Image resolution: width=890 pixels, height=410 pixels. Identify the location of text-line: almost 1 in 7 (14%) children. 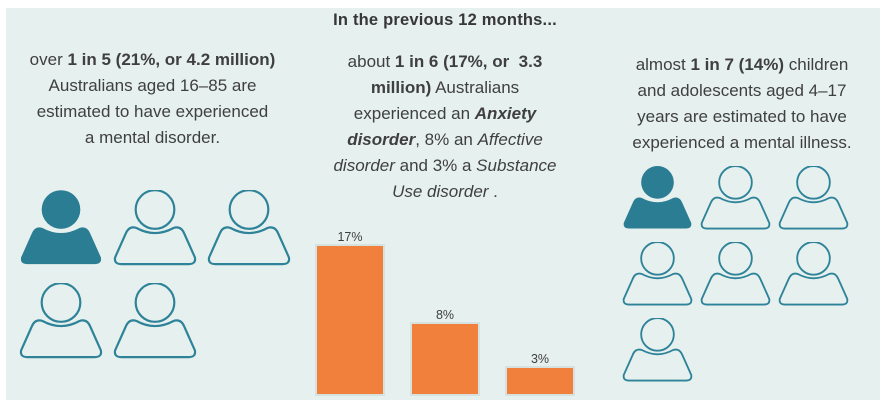
(742, 64).